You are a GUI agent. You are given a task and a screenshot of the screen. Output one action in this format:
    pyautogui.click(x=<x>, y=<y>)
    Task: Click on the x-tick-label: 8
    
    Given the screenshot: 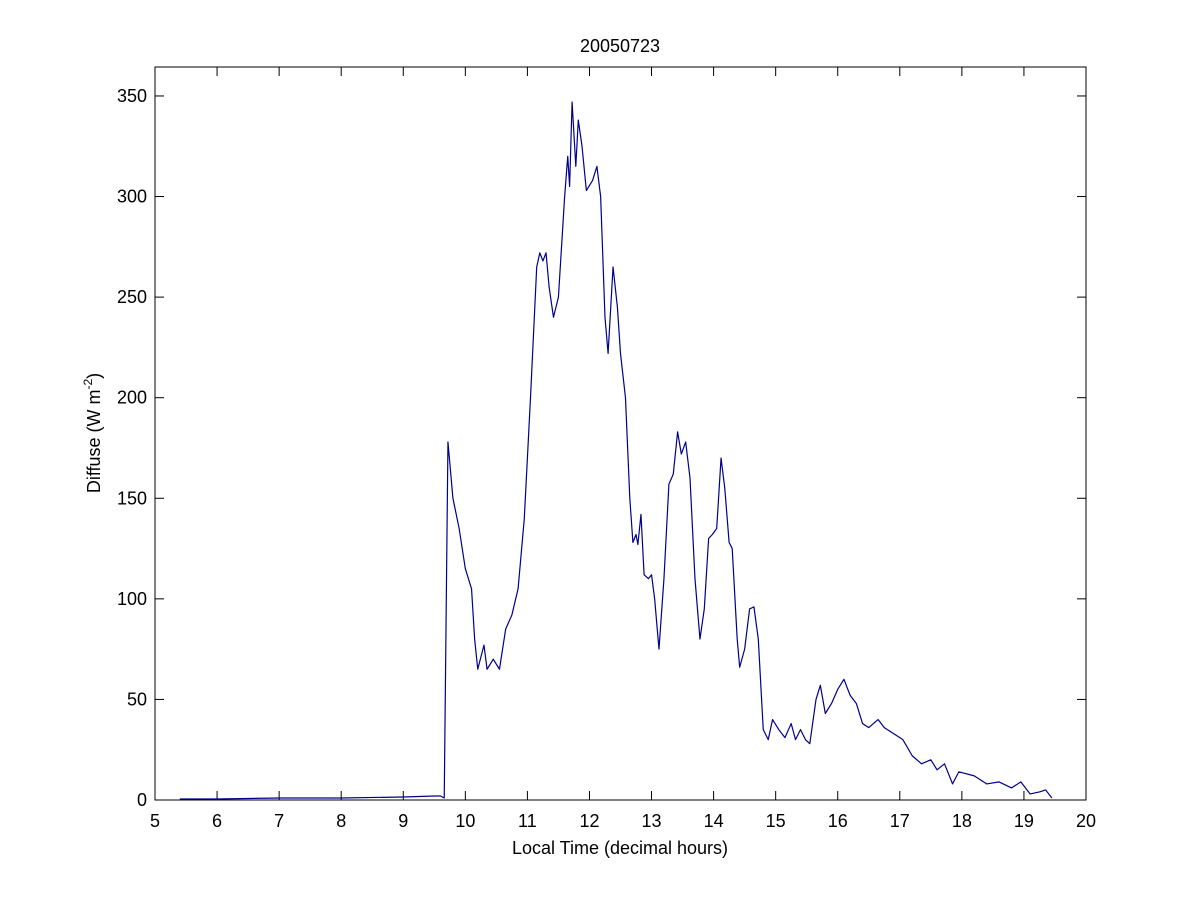 What is the action you would take?
    pyautogui.click(x=341, y=821)
    